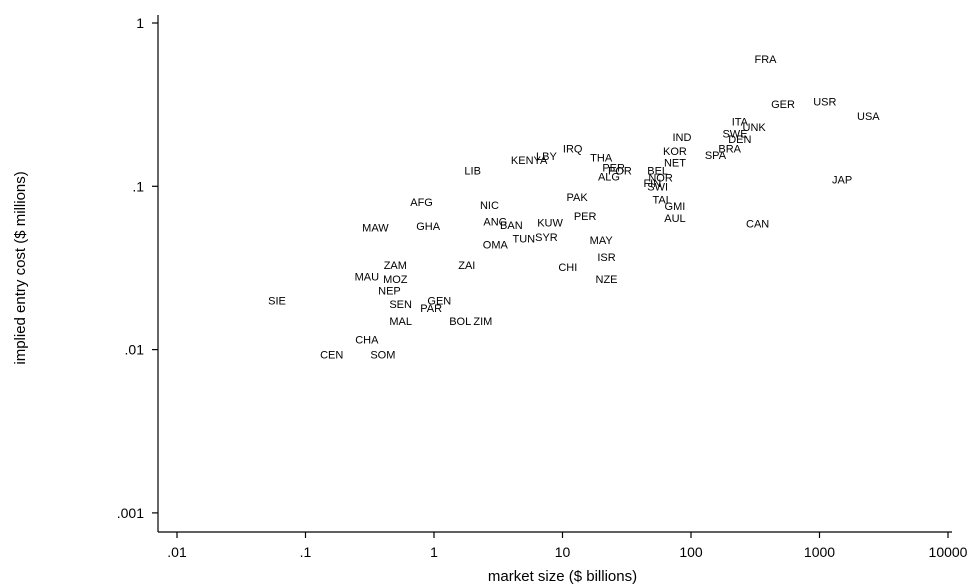  Describe the element at coordinates (495, 222) in the screenshot. I see `data-point-label: ANG` at that location.